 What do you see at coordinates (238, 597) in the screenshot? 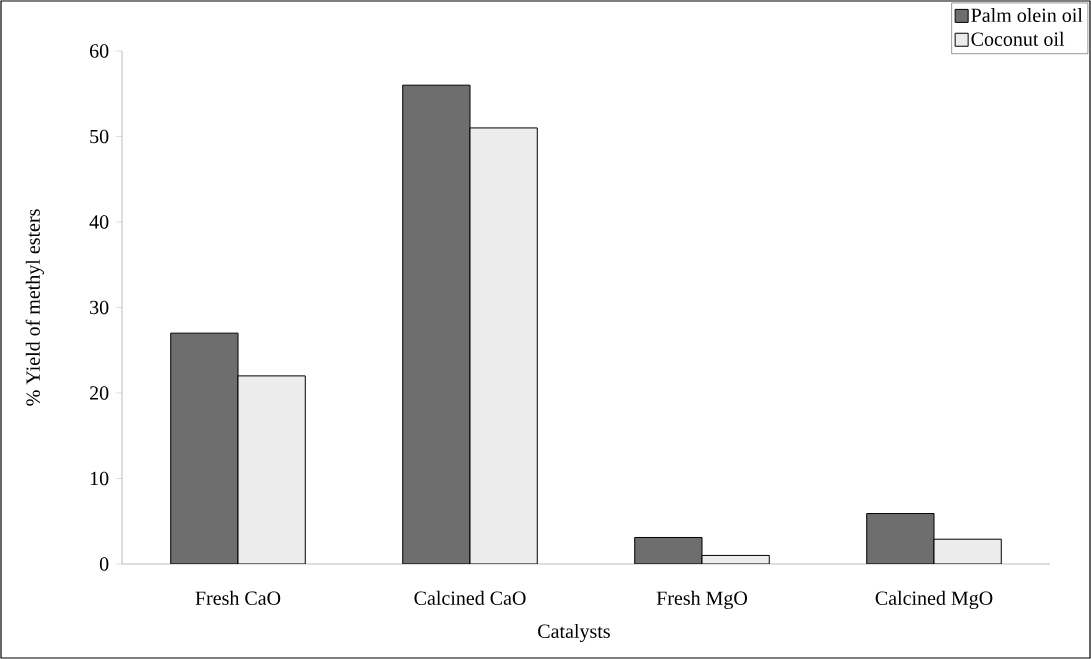
I see `x-tick-label: Fresh CaO` at bounding box center [238, 597].